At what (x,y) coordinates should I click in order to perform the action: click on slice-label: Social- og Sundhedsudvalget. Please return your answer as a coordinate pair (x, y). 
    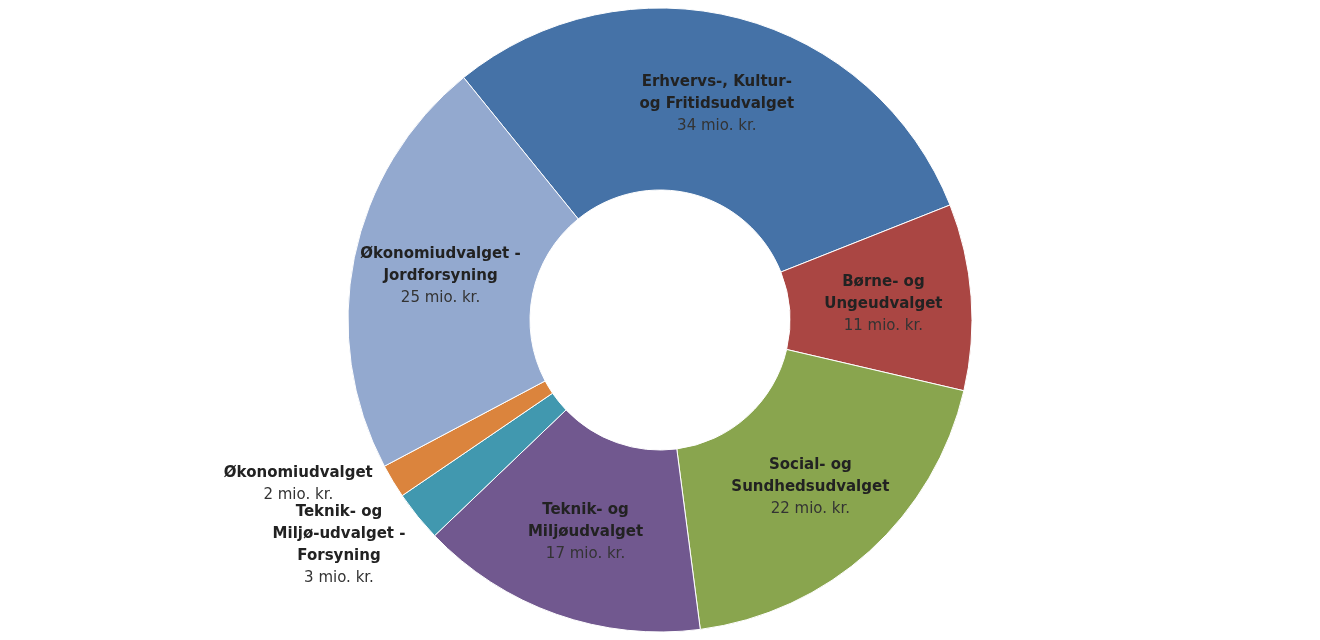
    Looking at the image, I should click on (810, 475).